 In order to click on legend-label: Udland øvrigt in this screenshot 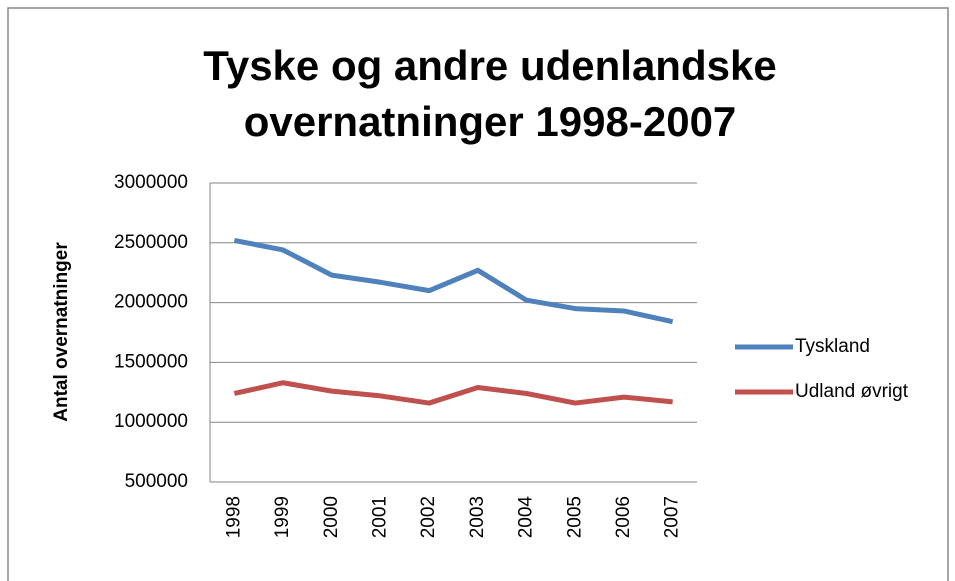, I will do `click(852, 391)`.